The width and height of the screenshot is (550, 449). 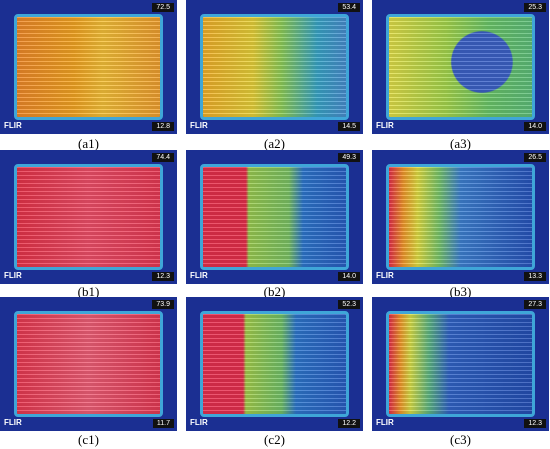 What do you see at coordinates (535, 276) in the screenshot?
I see `min-temp: 13.3` at bounding box center [535, 276].